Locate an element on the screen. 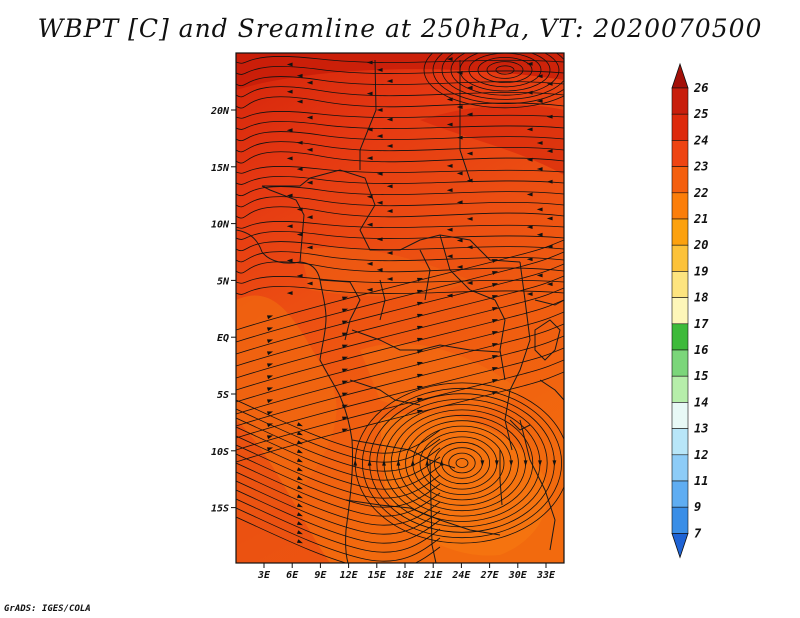 This screenshot has height=618, width=800. colorbar-label: 21 is located at coordinates (700, 219).